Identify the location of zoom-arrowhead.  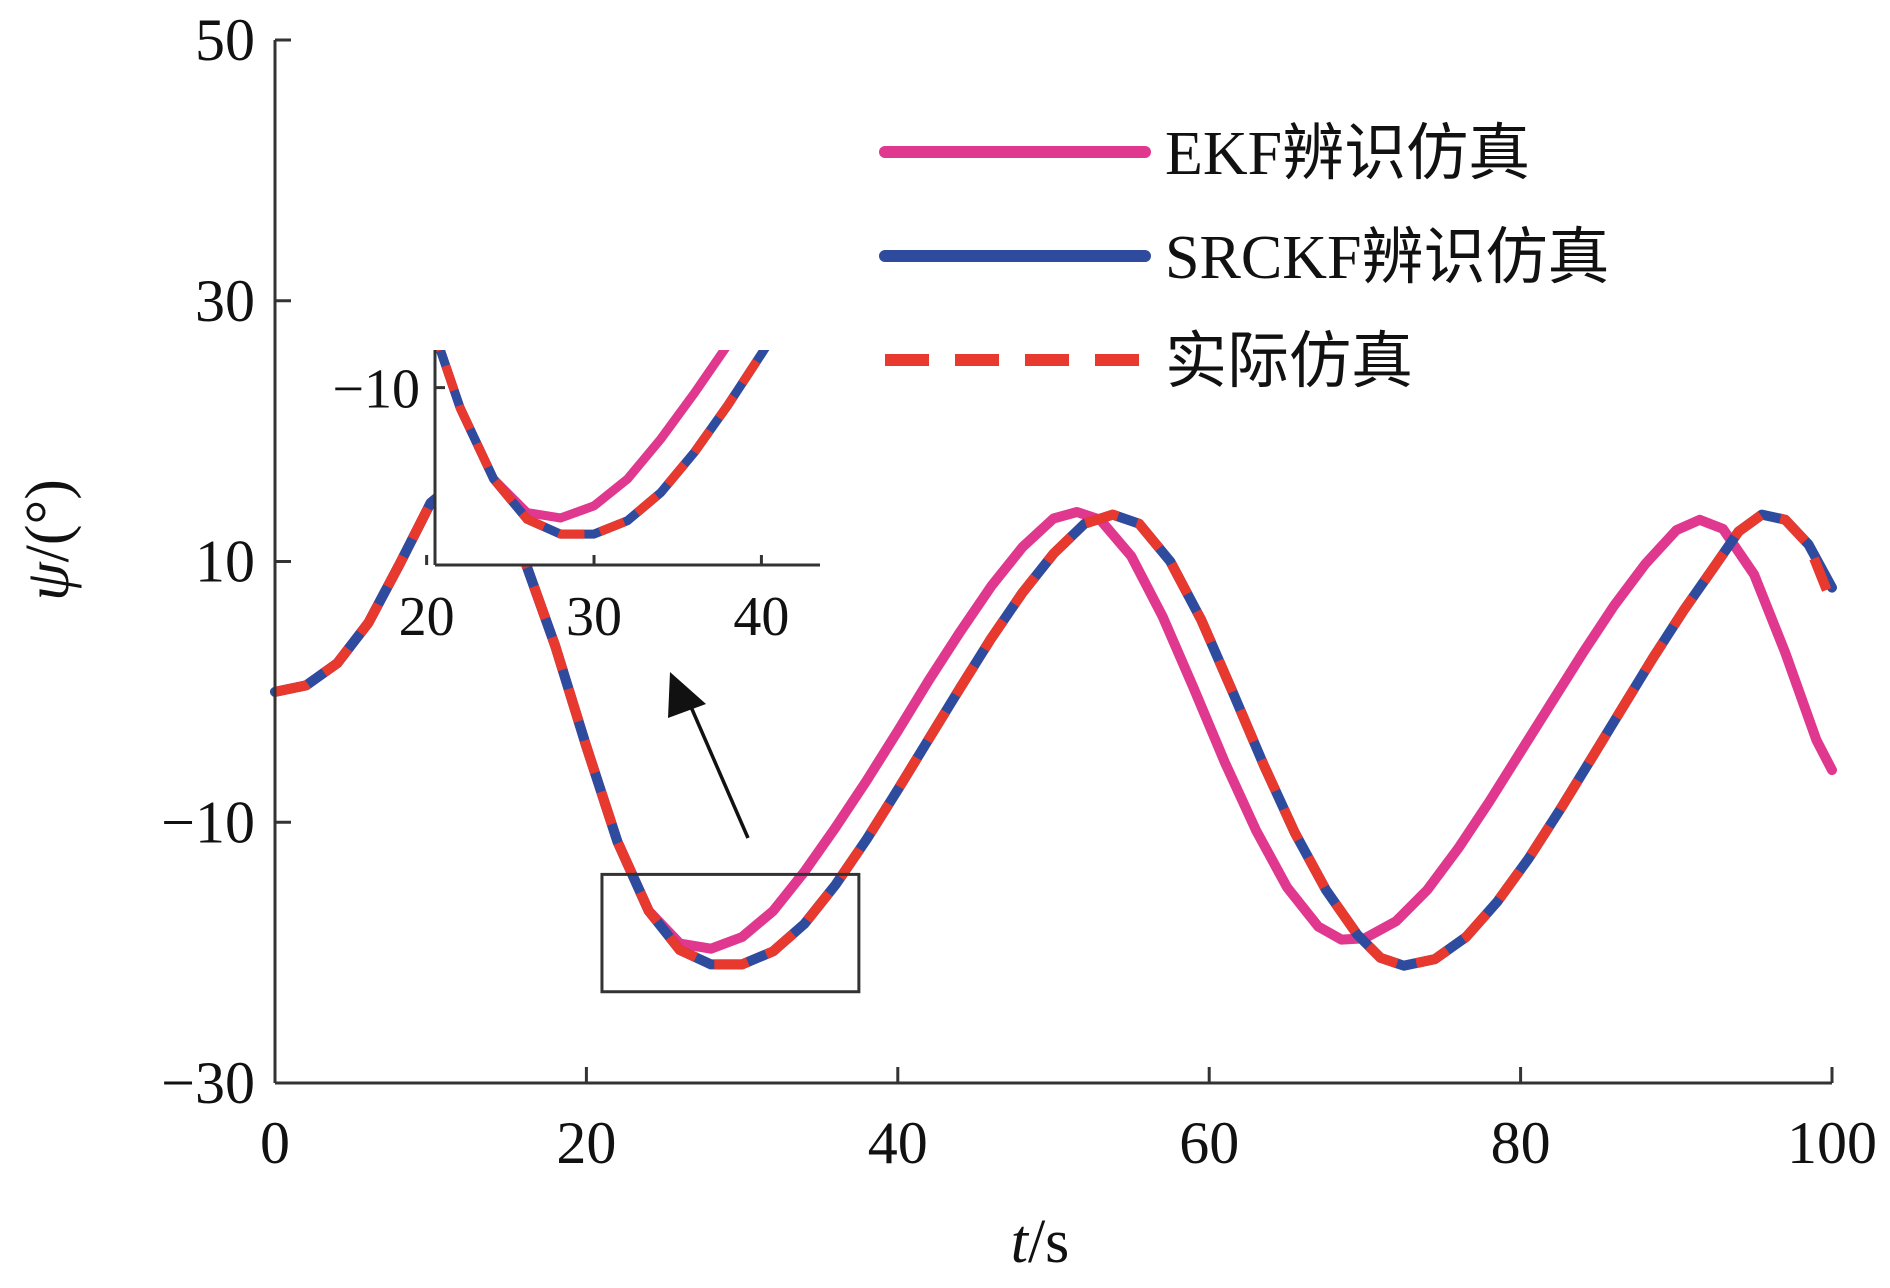
(687, 695).